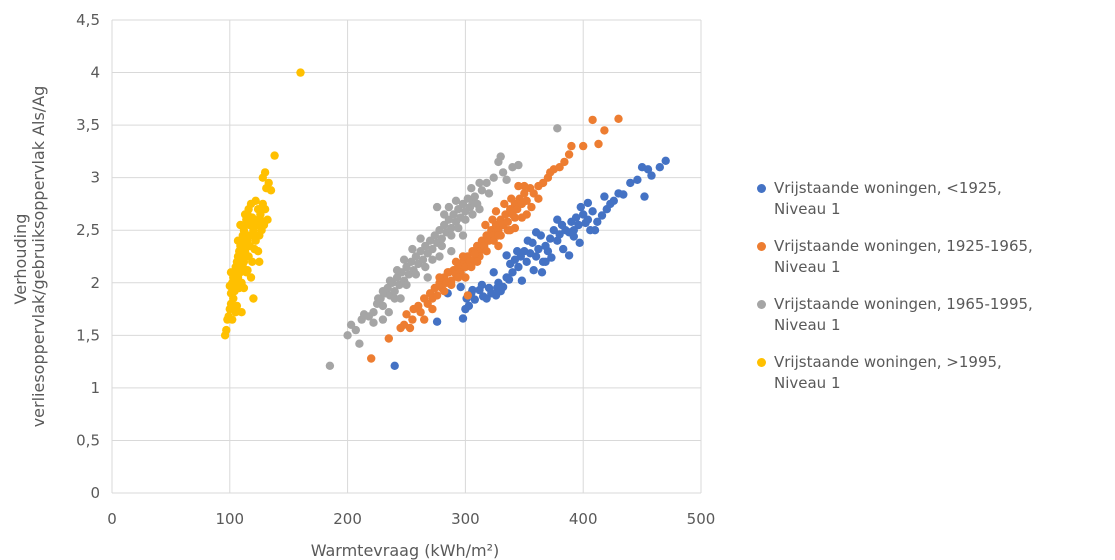 The height and width of the screenshot is (560, 1115). Describe the element at coordinates (229, 519) in the screenshot. I see `x-tick-label: 100` at that location.